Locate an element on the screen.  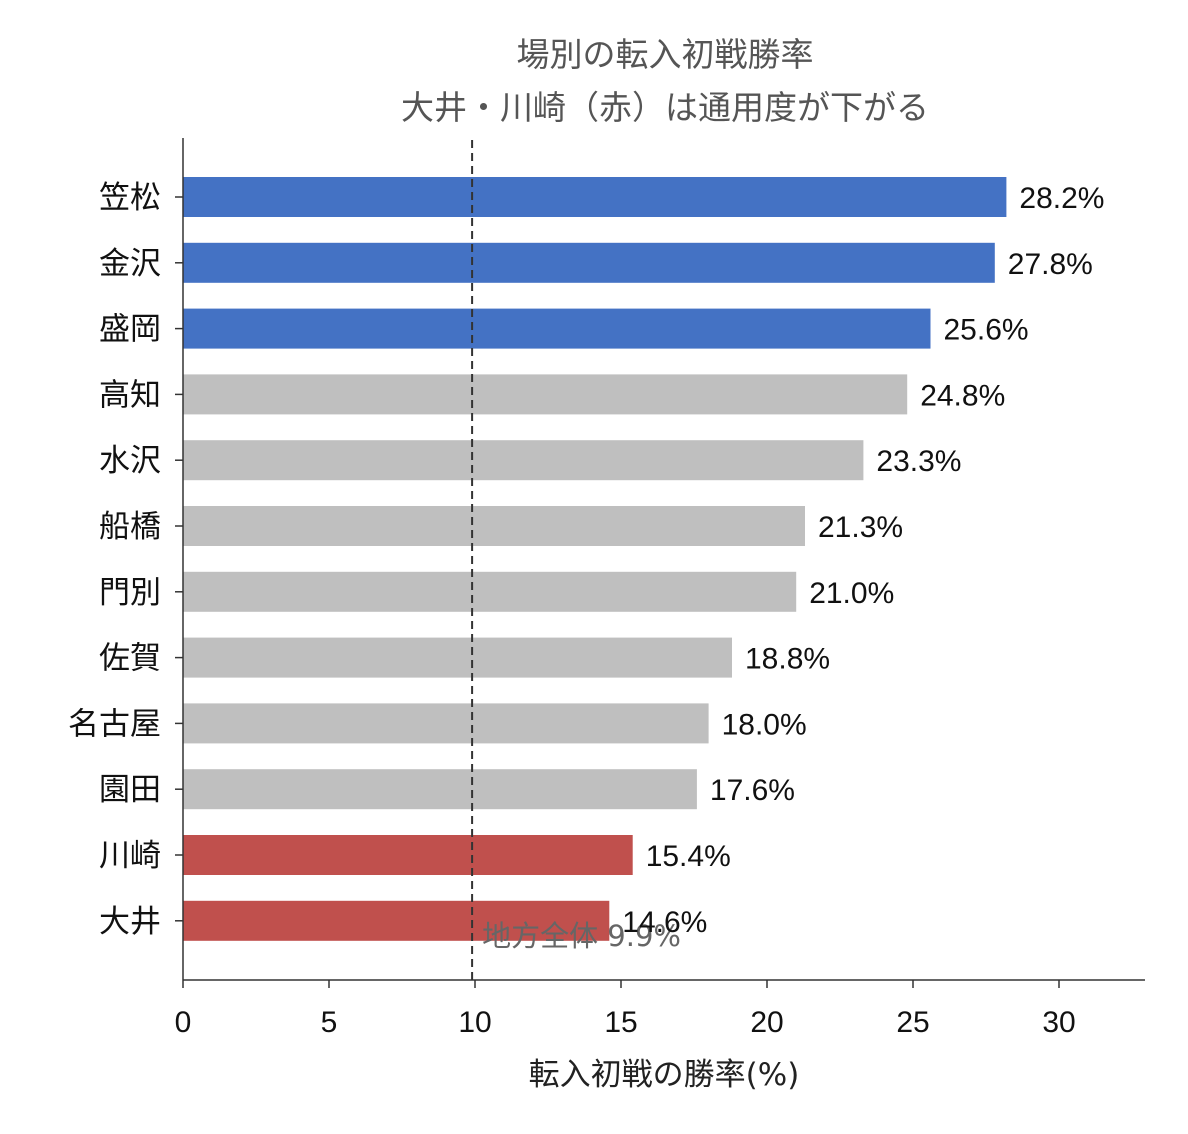
x-tick-label-4: 20 is located at coordinates (766, 1022).